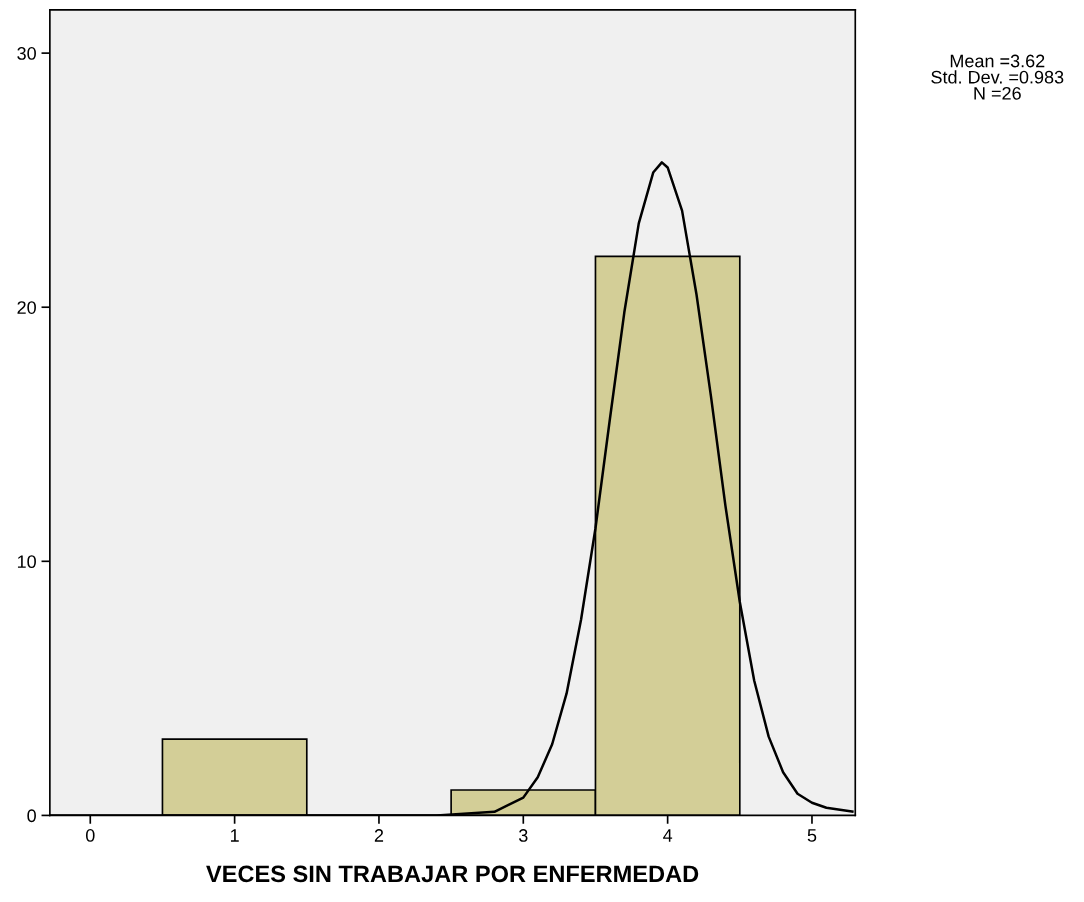  Describe the element at coordinates (90, 835) in the screenshot. I see `x-tick-label: 0` at that location.